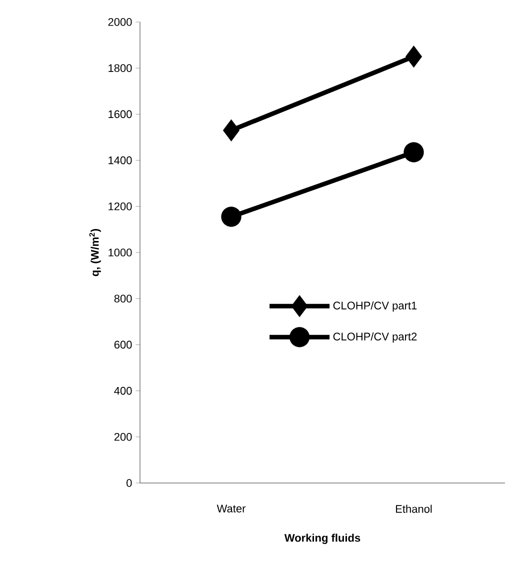  What do you see at coordinates (414, 508) in the screenshot?
I see `x-tick-label: Ethanol` at bounding box center [414, 508].